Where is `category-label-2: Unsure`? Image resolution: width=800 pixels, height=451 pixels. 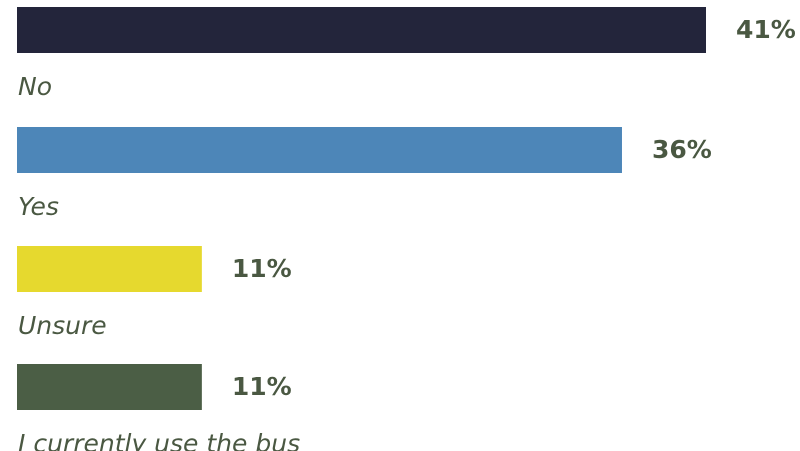
category-label-2: Unsure is located at coordinates (62, 325).